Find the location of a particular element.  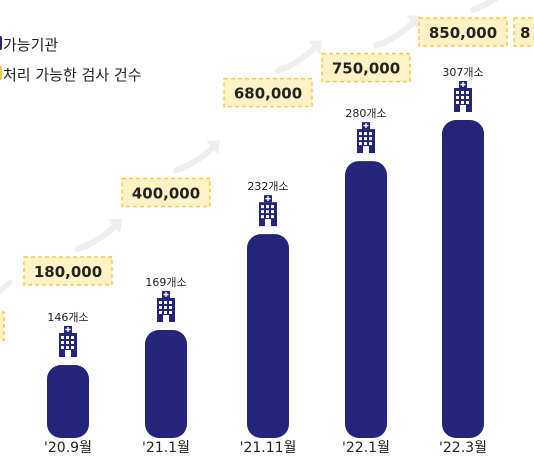

facility-count-label: 232개소 is located at coordinates (267, 186).